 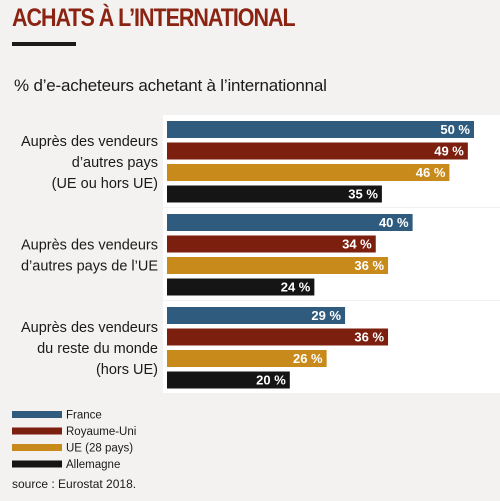 What do you see at coordinates (308, 358) in the screenshot?
I see `bar-value-label: 26 %` at bounding box center [308, 358].